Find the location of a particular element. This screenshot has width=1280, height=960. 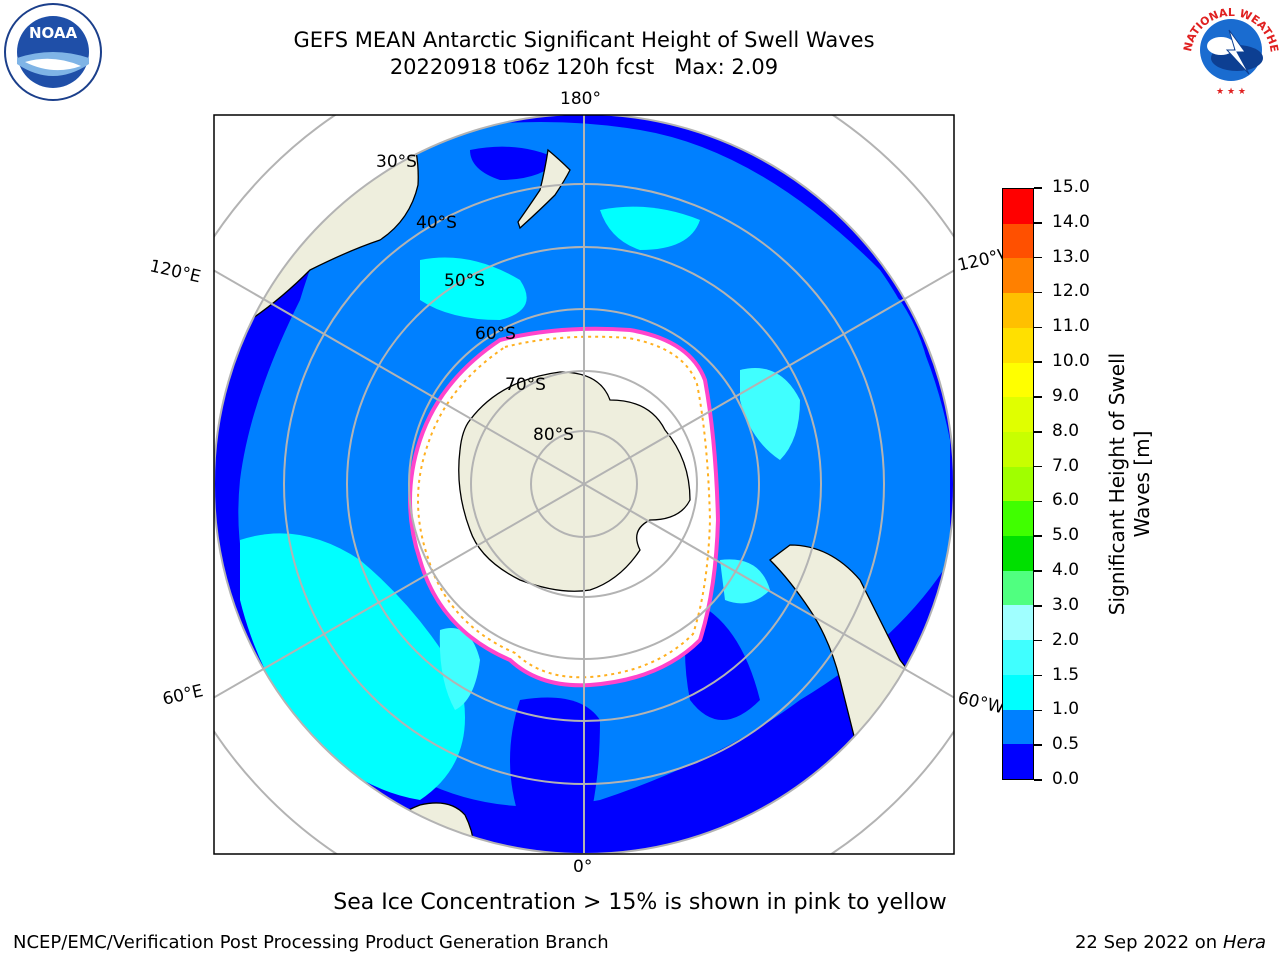

lat-label-30s: 30°S is located at coordinates (396, 162).